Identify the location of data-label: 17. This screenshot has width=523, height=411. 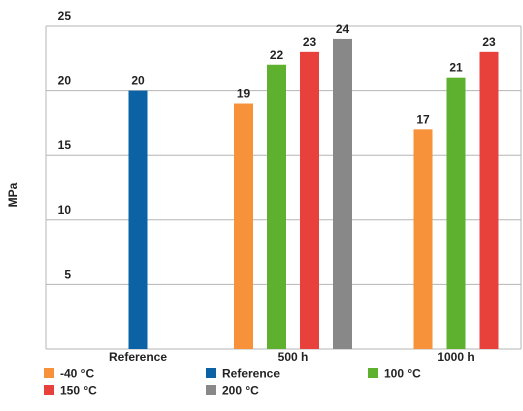
(423, 119).